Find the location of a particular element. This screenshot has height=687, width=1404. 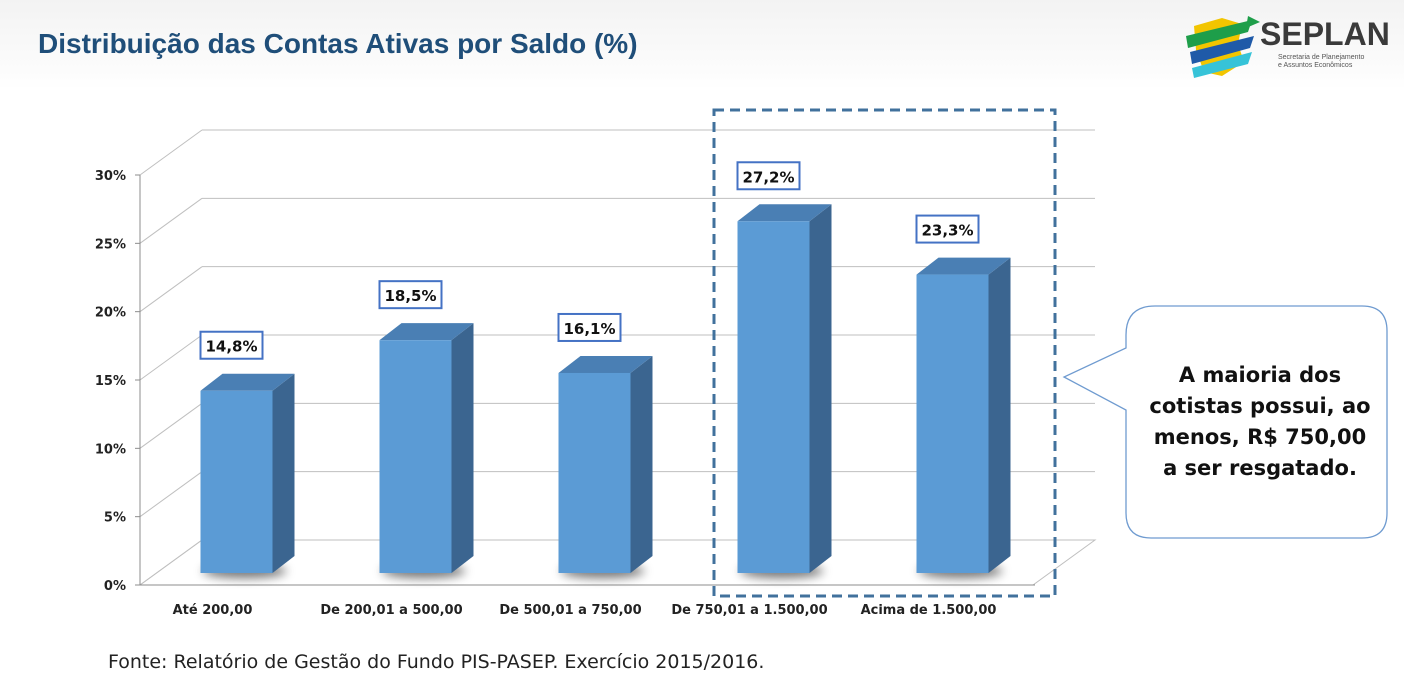

y-tick-label: 20% is located at coordinates (110, 313).